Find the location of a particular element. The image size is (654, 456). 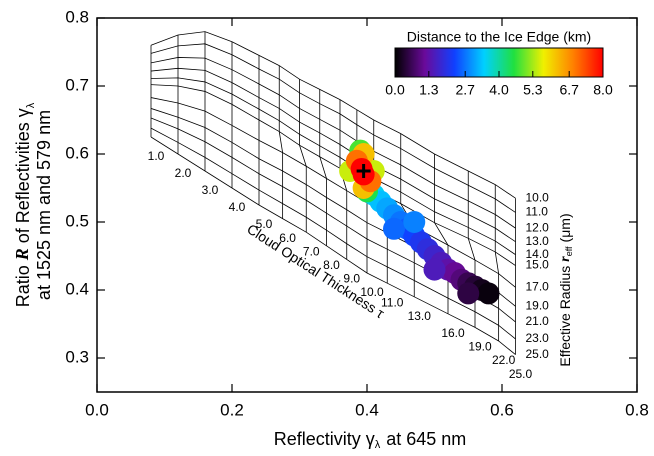

x-tick-label: 0.6 is located at coordinates (502, 409).